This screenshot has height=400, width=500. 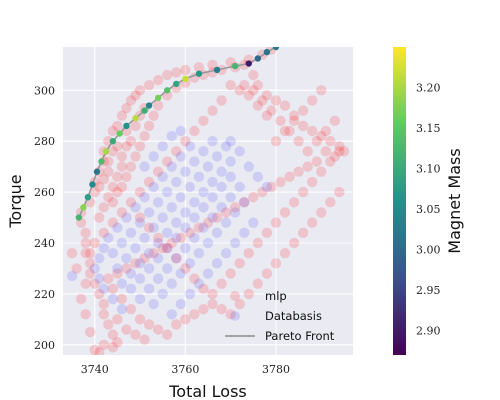 What do you see at coordinates (235, 316) in the screenshot?
I see `legend-databasis-marker` at bounding box center [235, 316].